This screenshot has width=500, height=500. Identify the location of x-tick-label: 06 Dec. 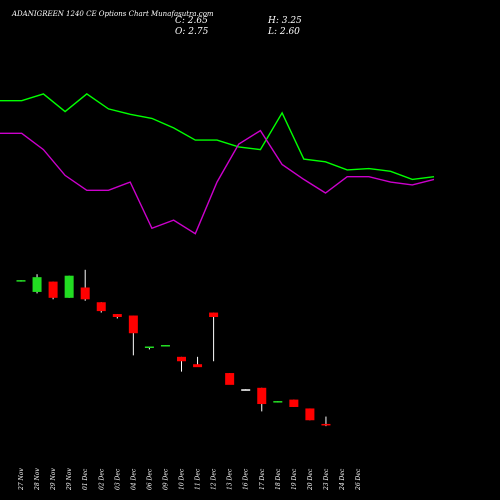
(149, 479).